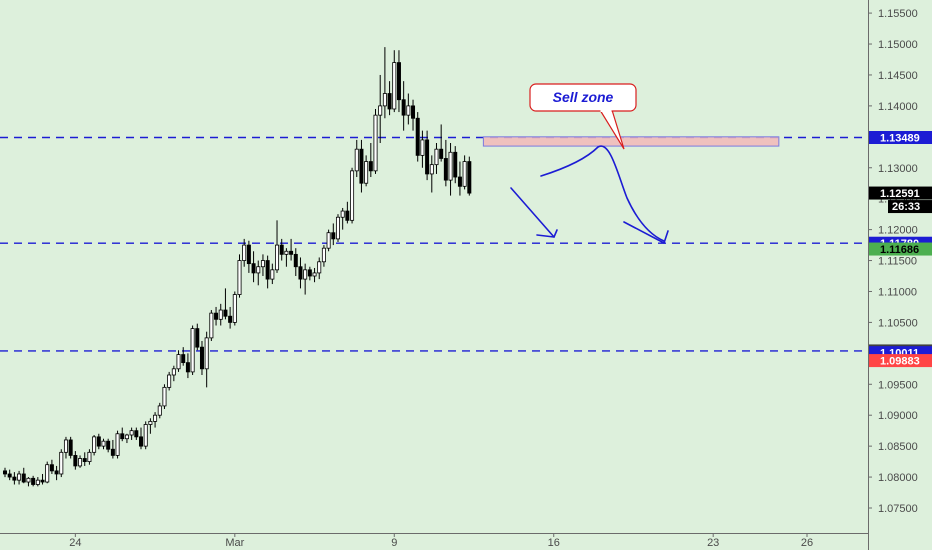 This screenshot has height=550, width=932. I want to click on price-tick-label: 1.12000, so click(898, 231).